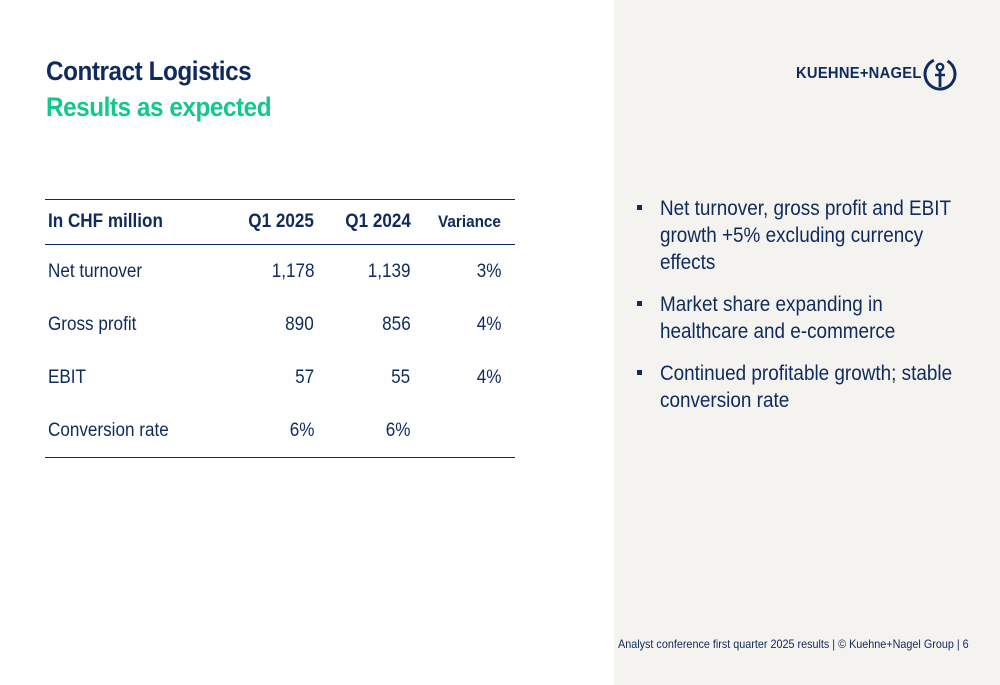 This screenshot has width=1000, height=685. I want to click on cell-q1-2024: 6%, so click(362, 431).